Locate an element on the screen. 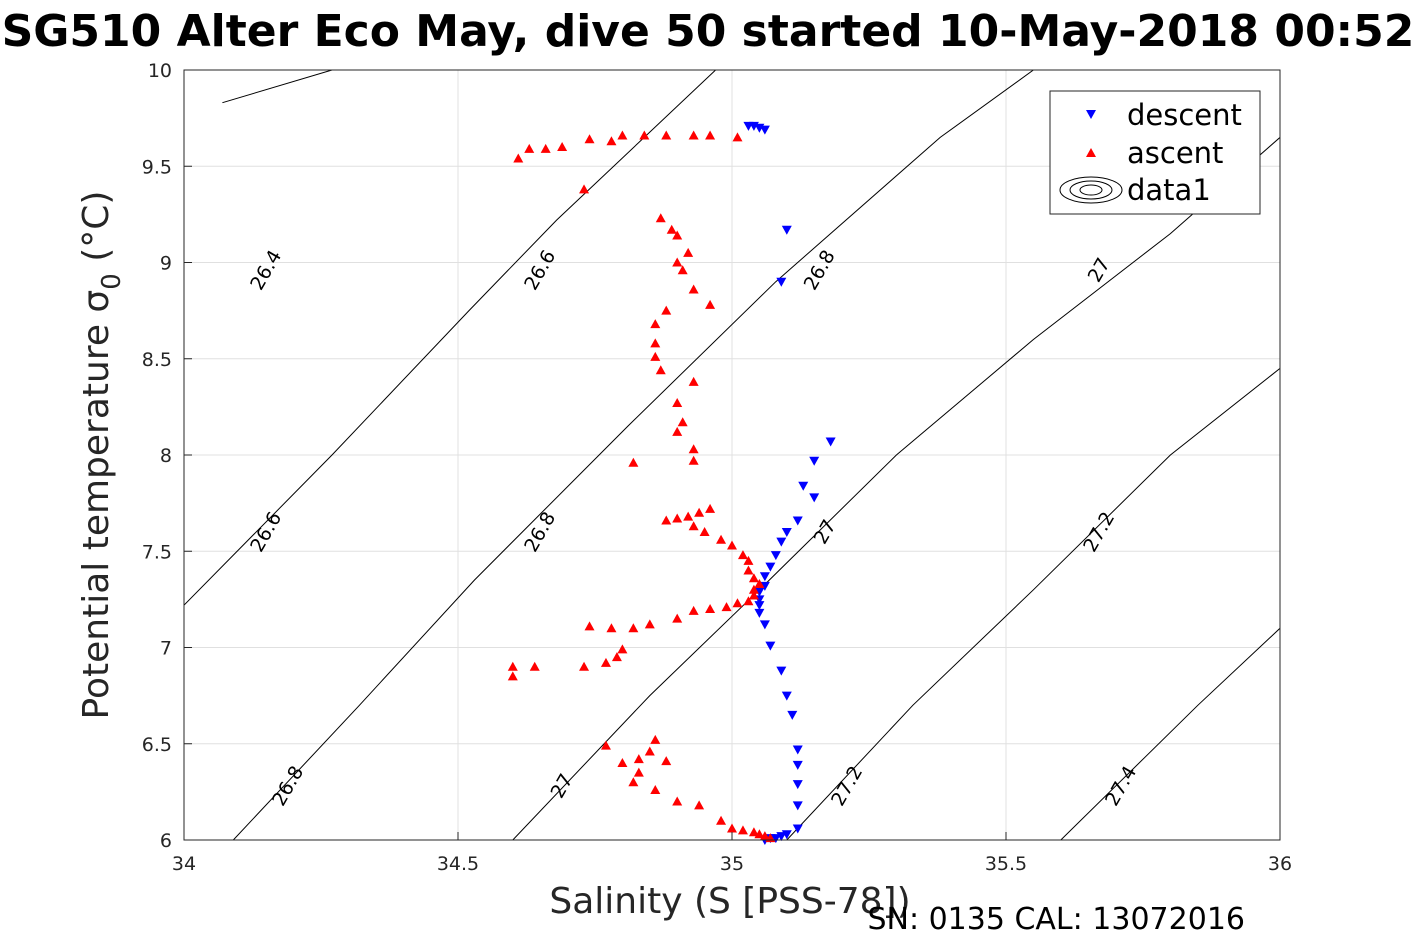 The image size is (1417, 945). density-contour-label: 27.6 is located at coordinates (1404, 786).